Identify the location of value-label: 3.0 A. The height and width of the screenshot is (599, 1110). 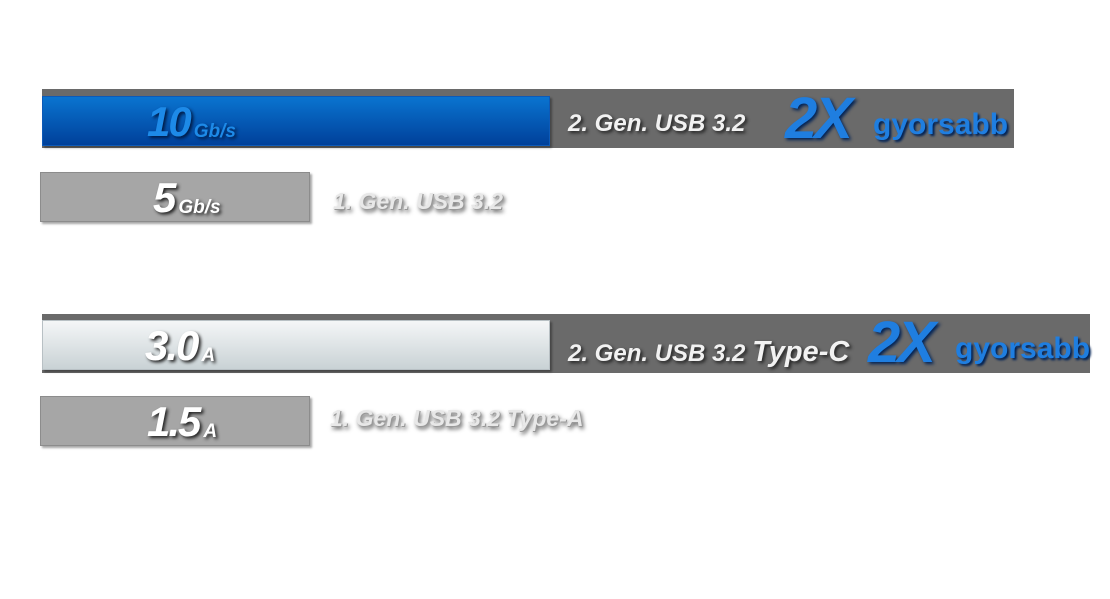
(180, 346).